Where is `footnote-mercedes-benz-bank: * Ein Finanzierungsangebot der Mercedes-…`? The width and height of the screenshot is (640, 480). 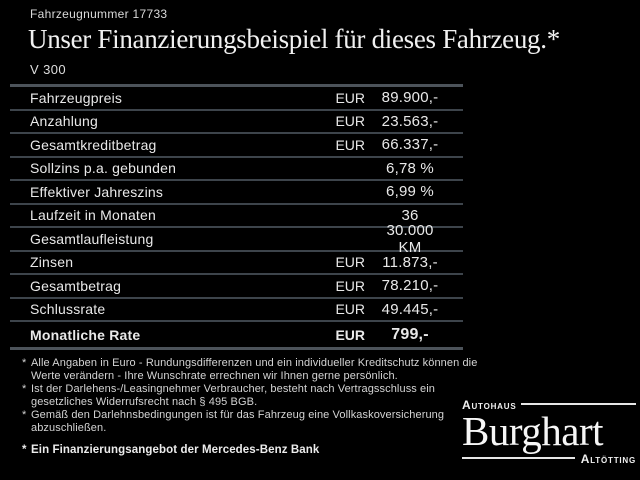
footnote-mercedes-benz-bank: * Ein Finanzierungsangebot der Mercedes-… is located at coordinates (250, 450).